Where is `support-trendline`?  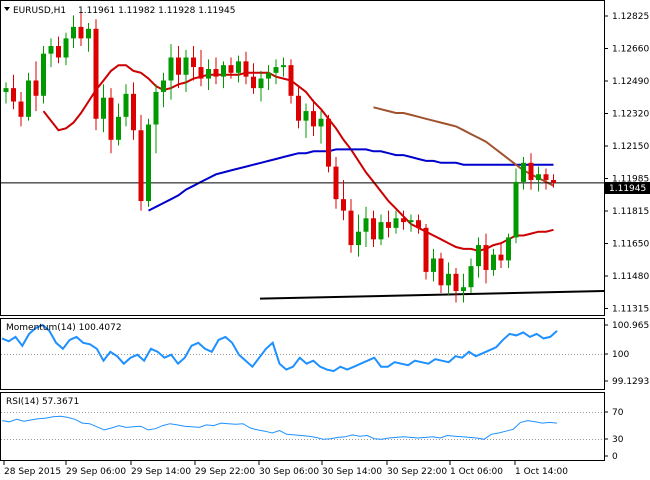 support-trendline is located at coordinates (432, 295).